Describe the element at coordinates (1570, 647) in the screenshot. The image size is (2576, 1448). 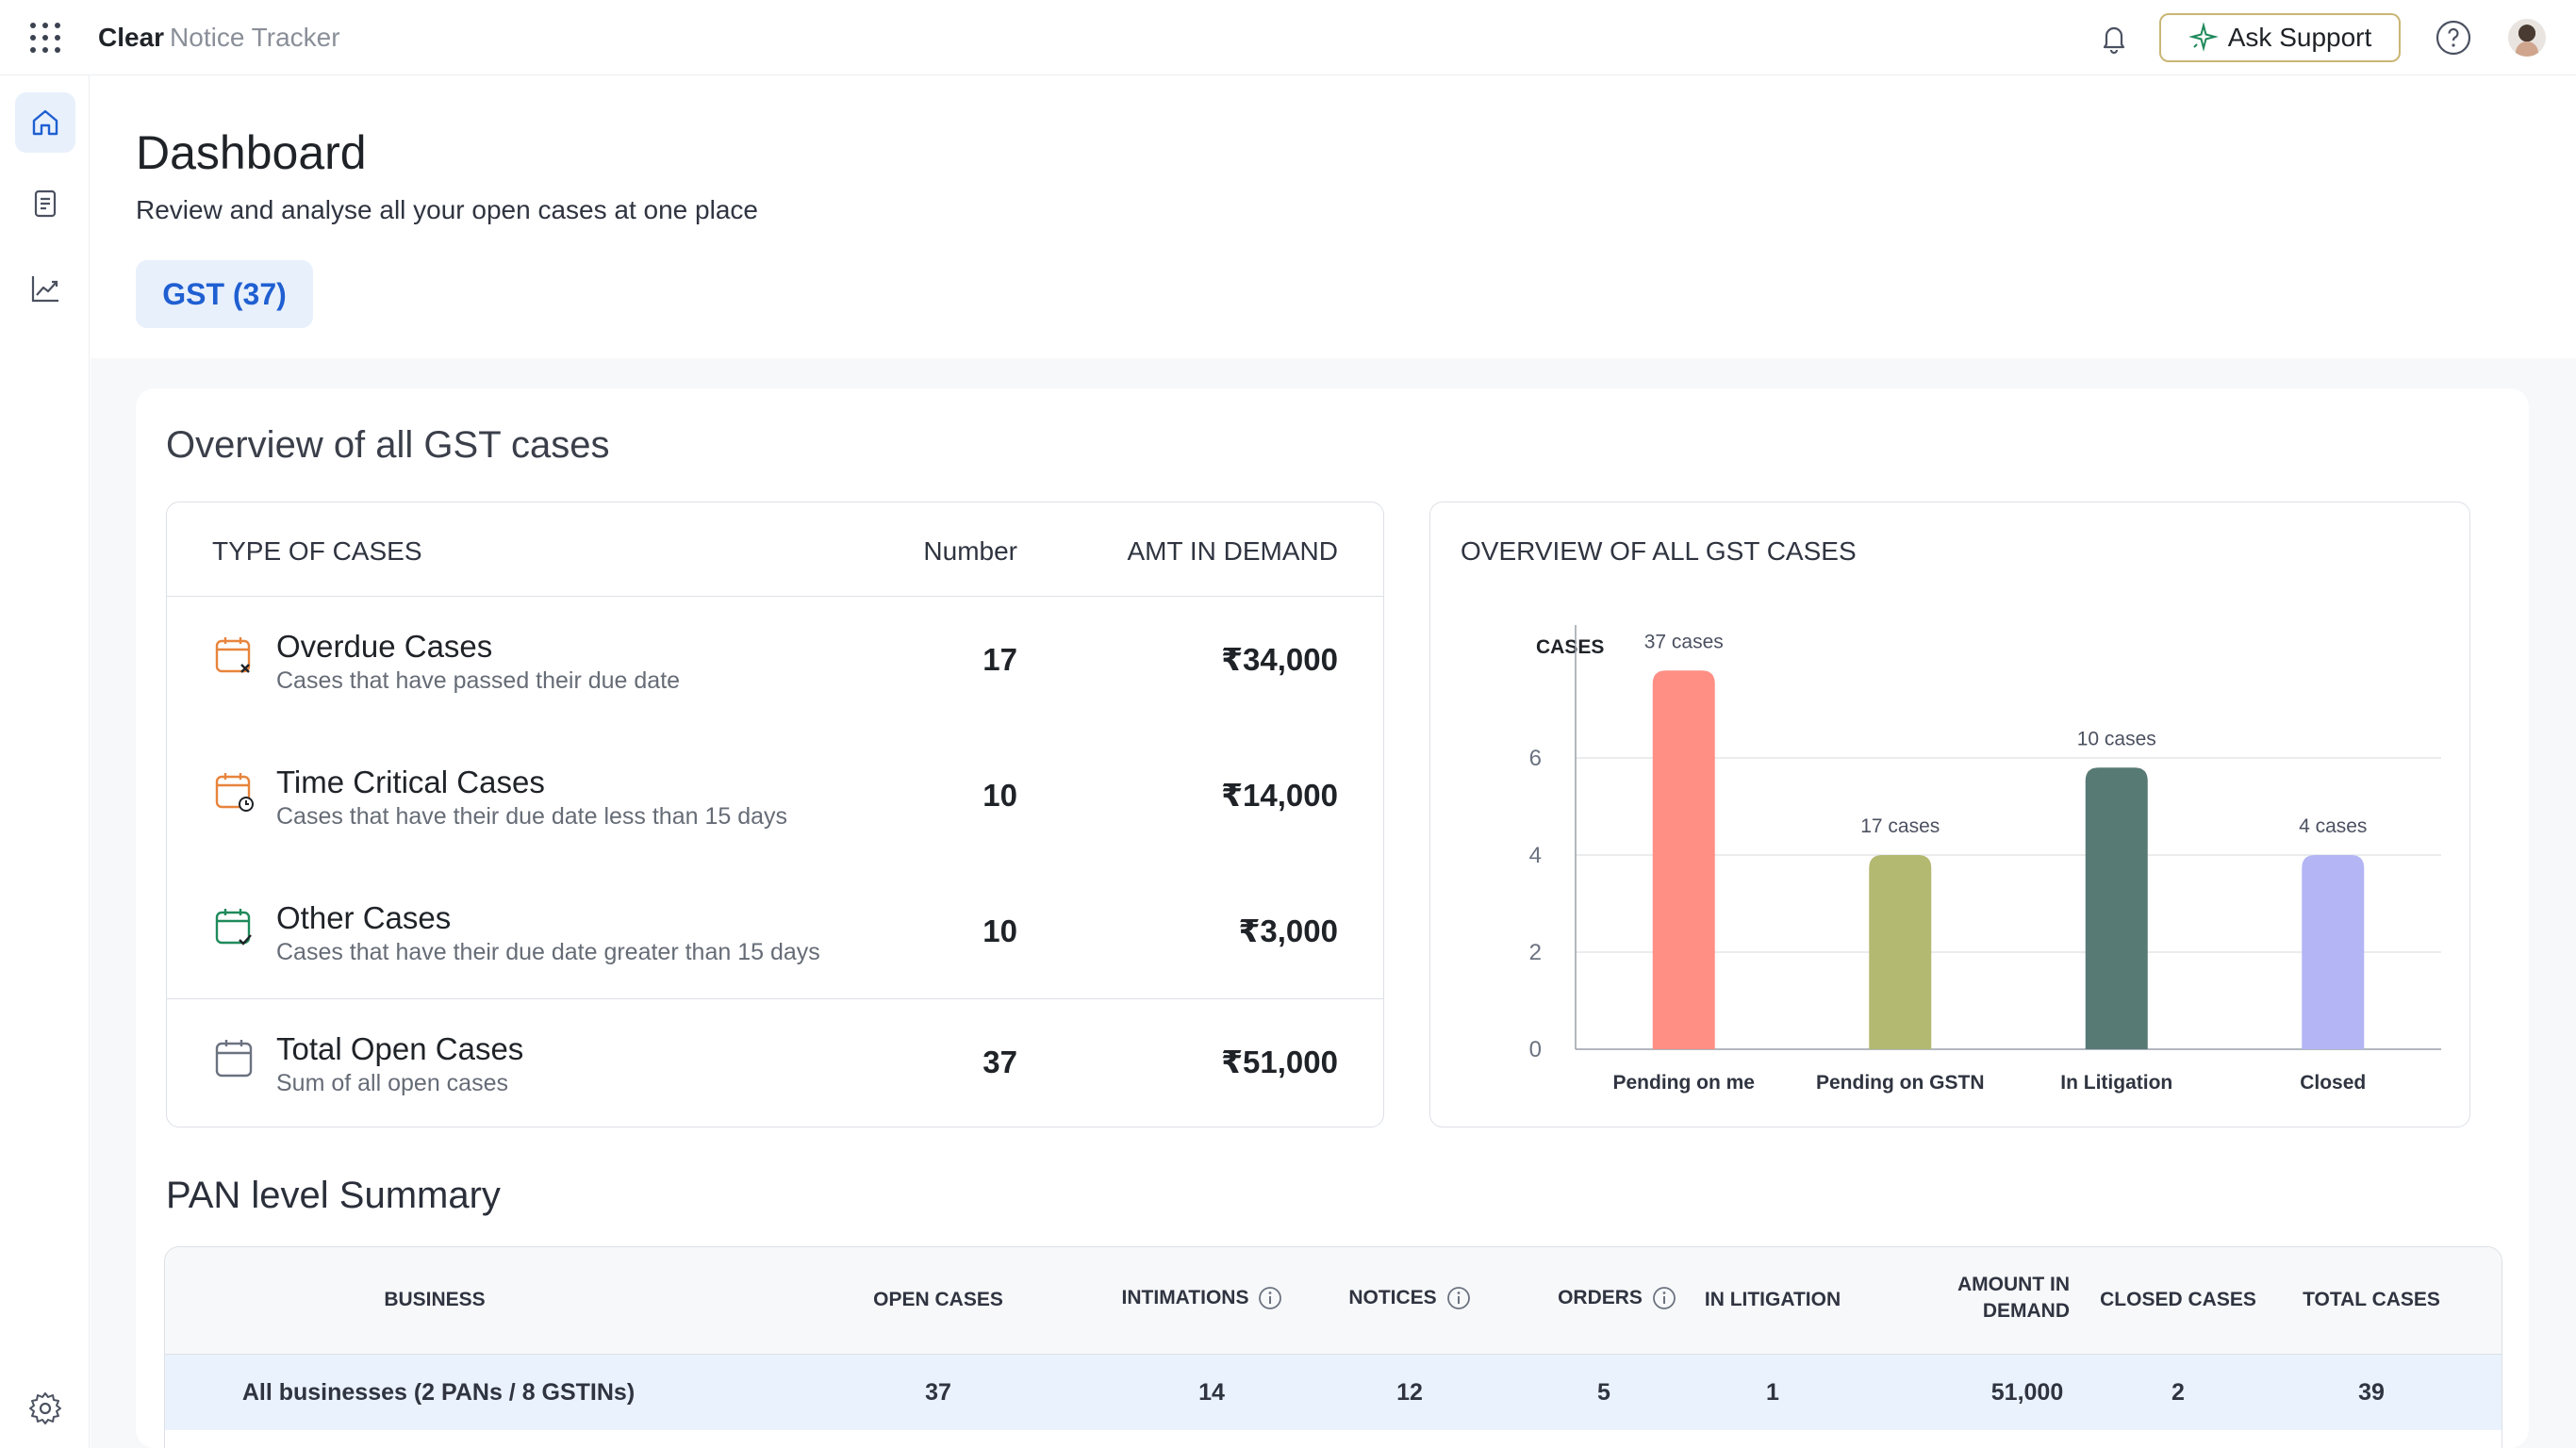
I see `y-axis-title: CASES` at that location.